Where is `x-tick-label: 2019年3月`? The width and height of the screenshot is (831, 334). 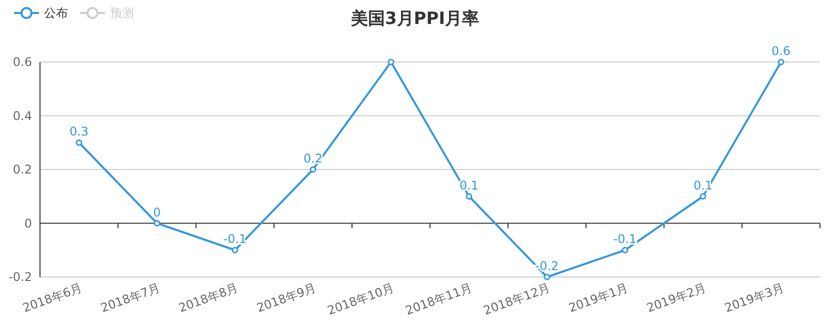 x-tick-label: 2019年3月 is located at coordinates (754, 298).